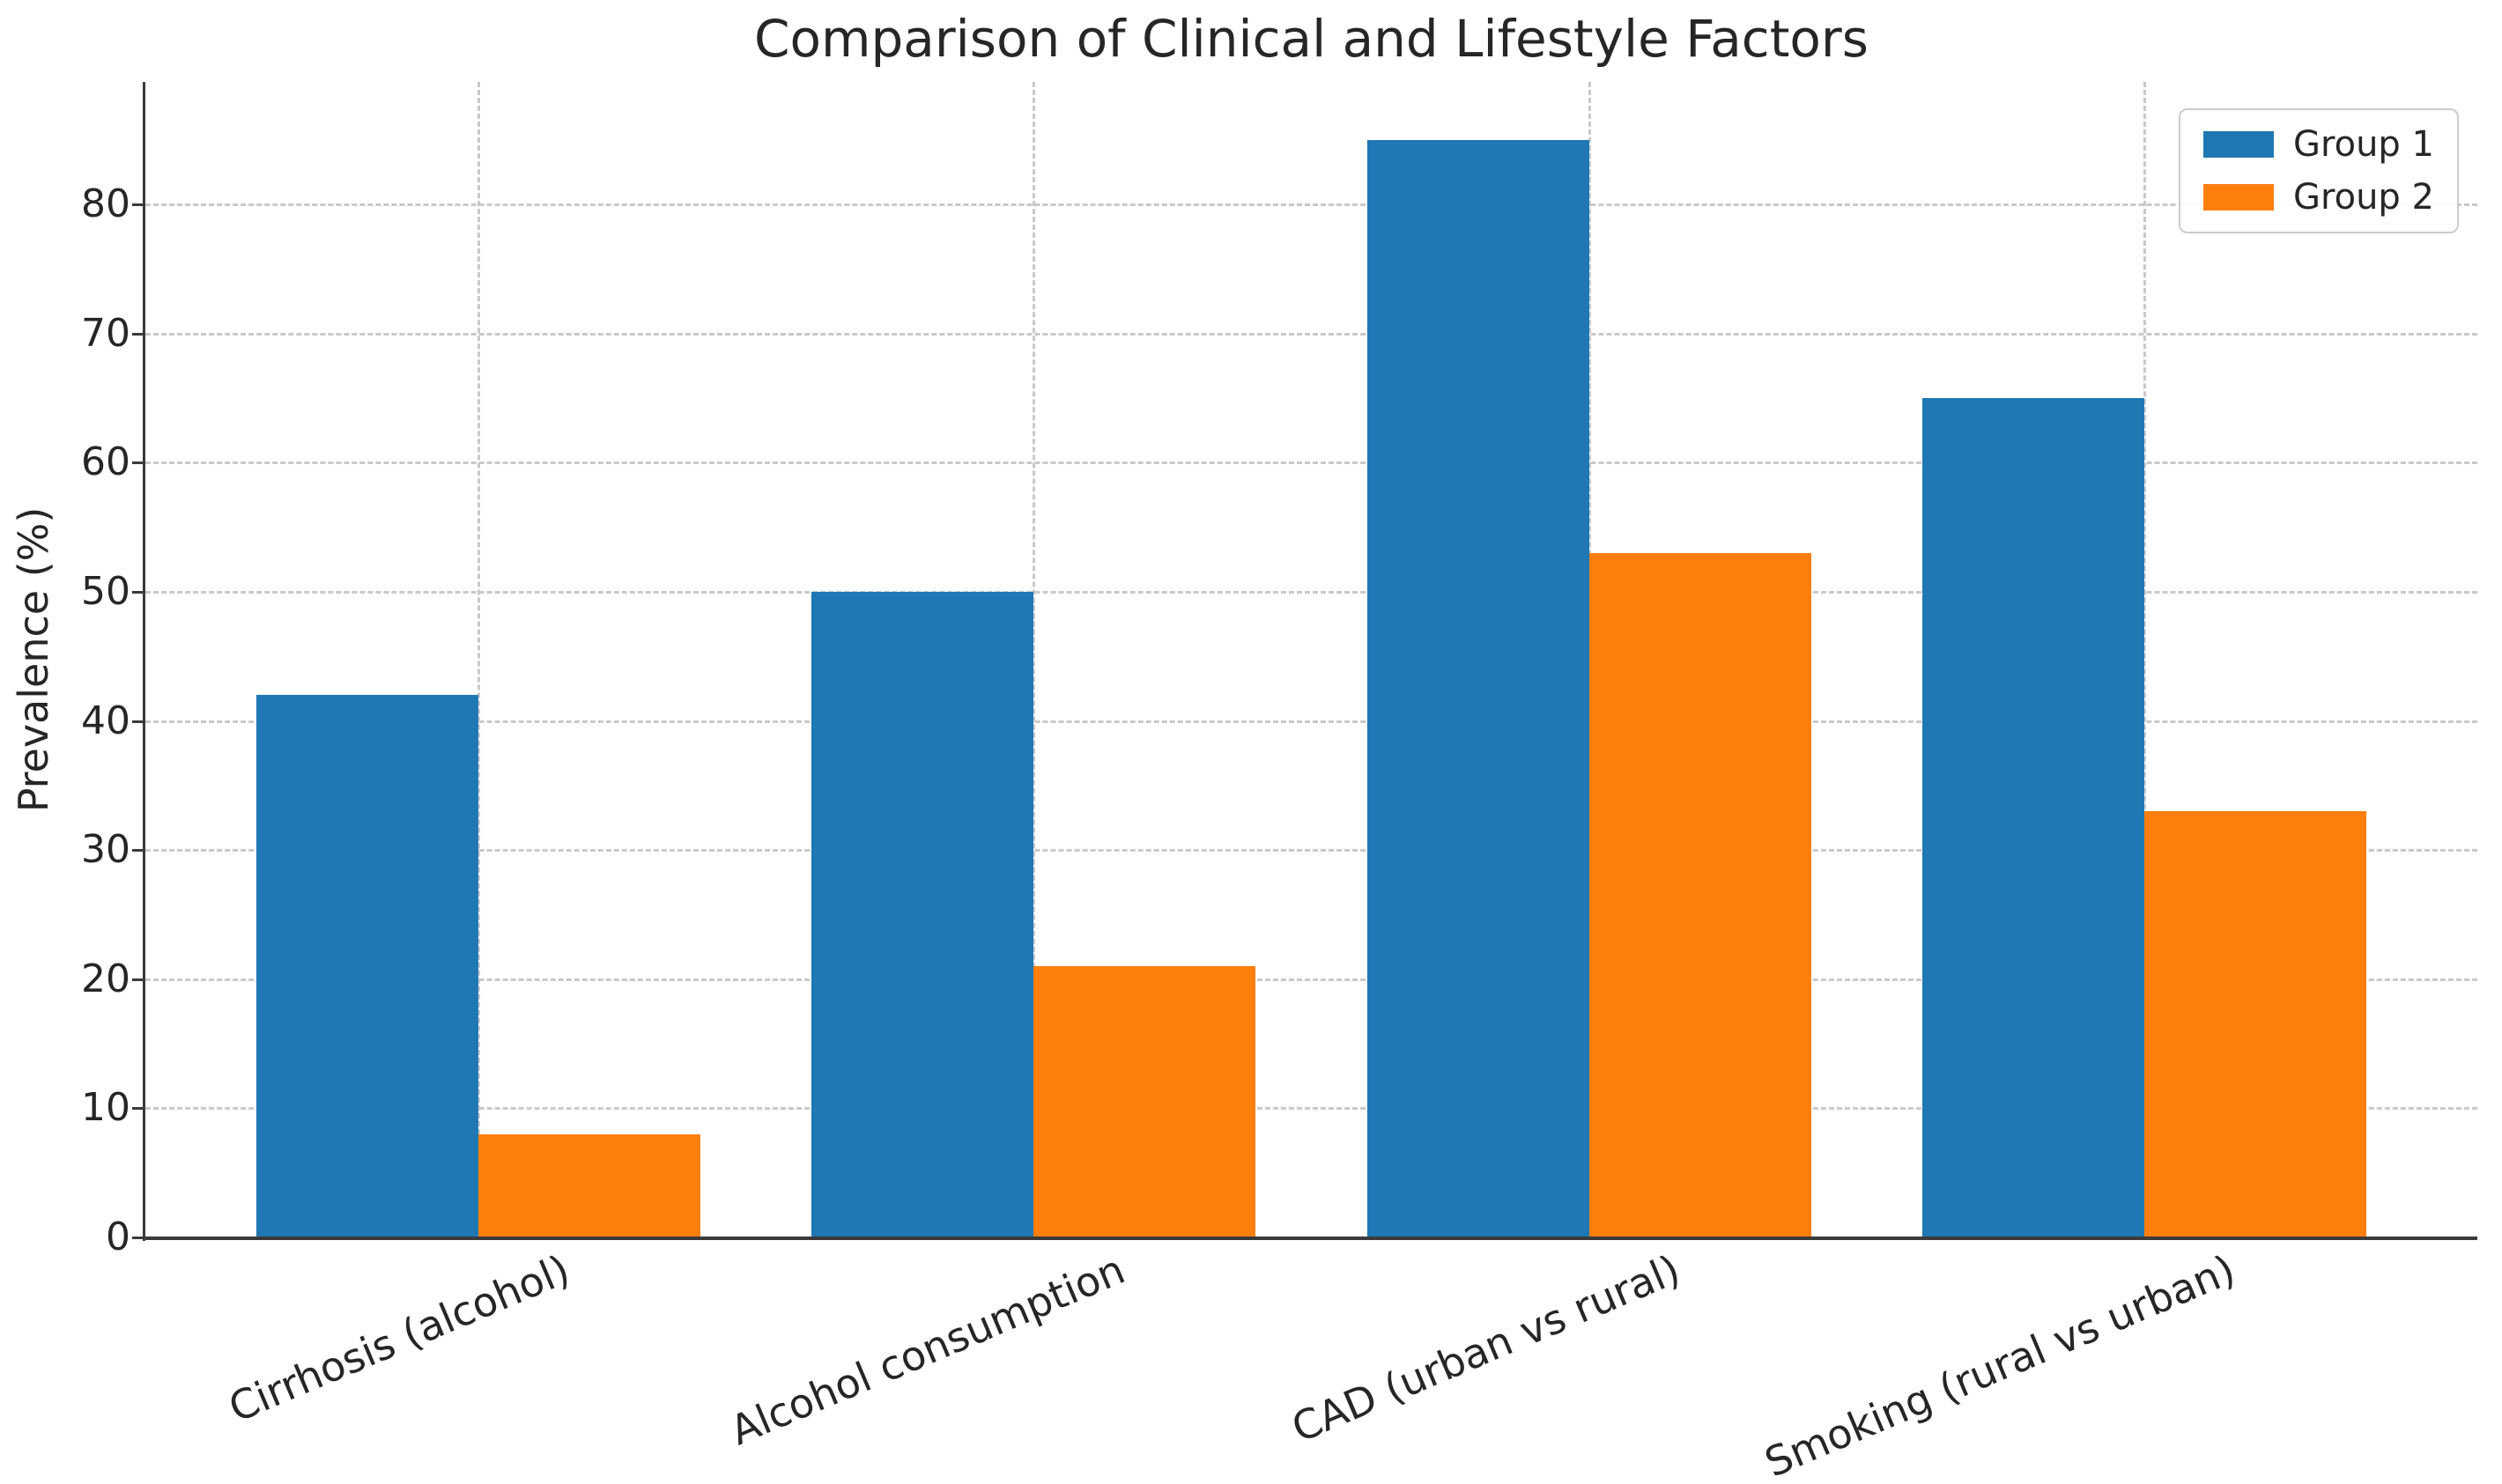 This screenshot has width=2502, height=1484. I want to click on y-tick-label: 40, so click(105, 720).